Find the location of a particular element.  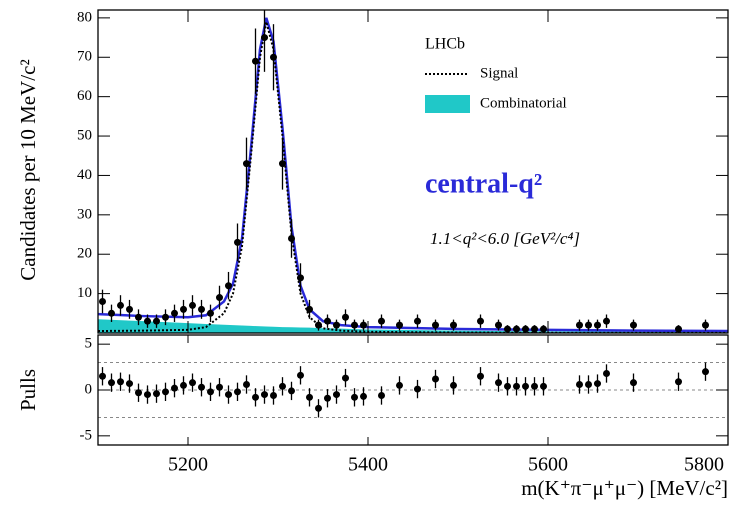

legend-label: Signal is located at coordinates (499, 73).